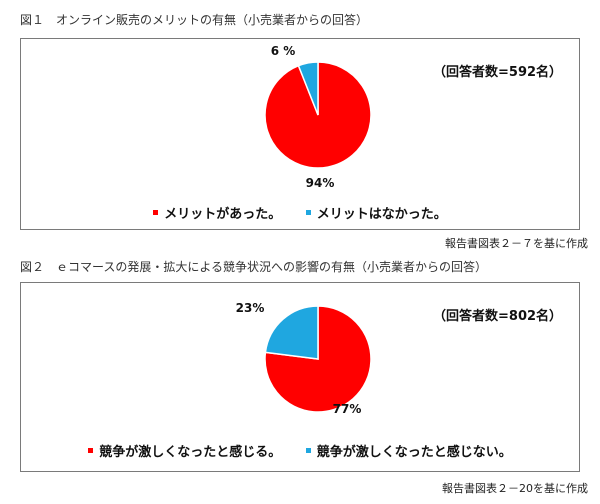 This screenshot has height=504, width=600. Describe the element at coordinates (223, 214) in the screenshot. I see `chart-1-legend-label-0: メリットがあった。` at that location.